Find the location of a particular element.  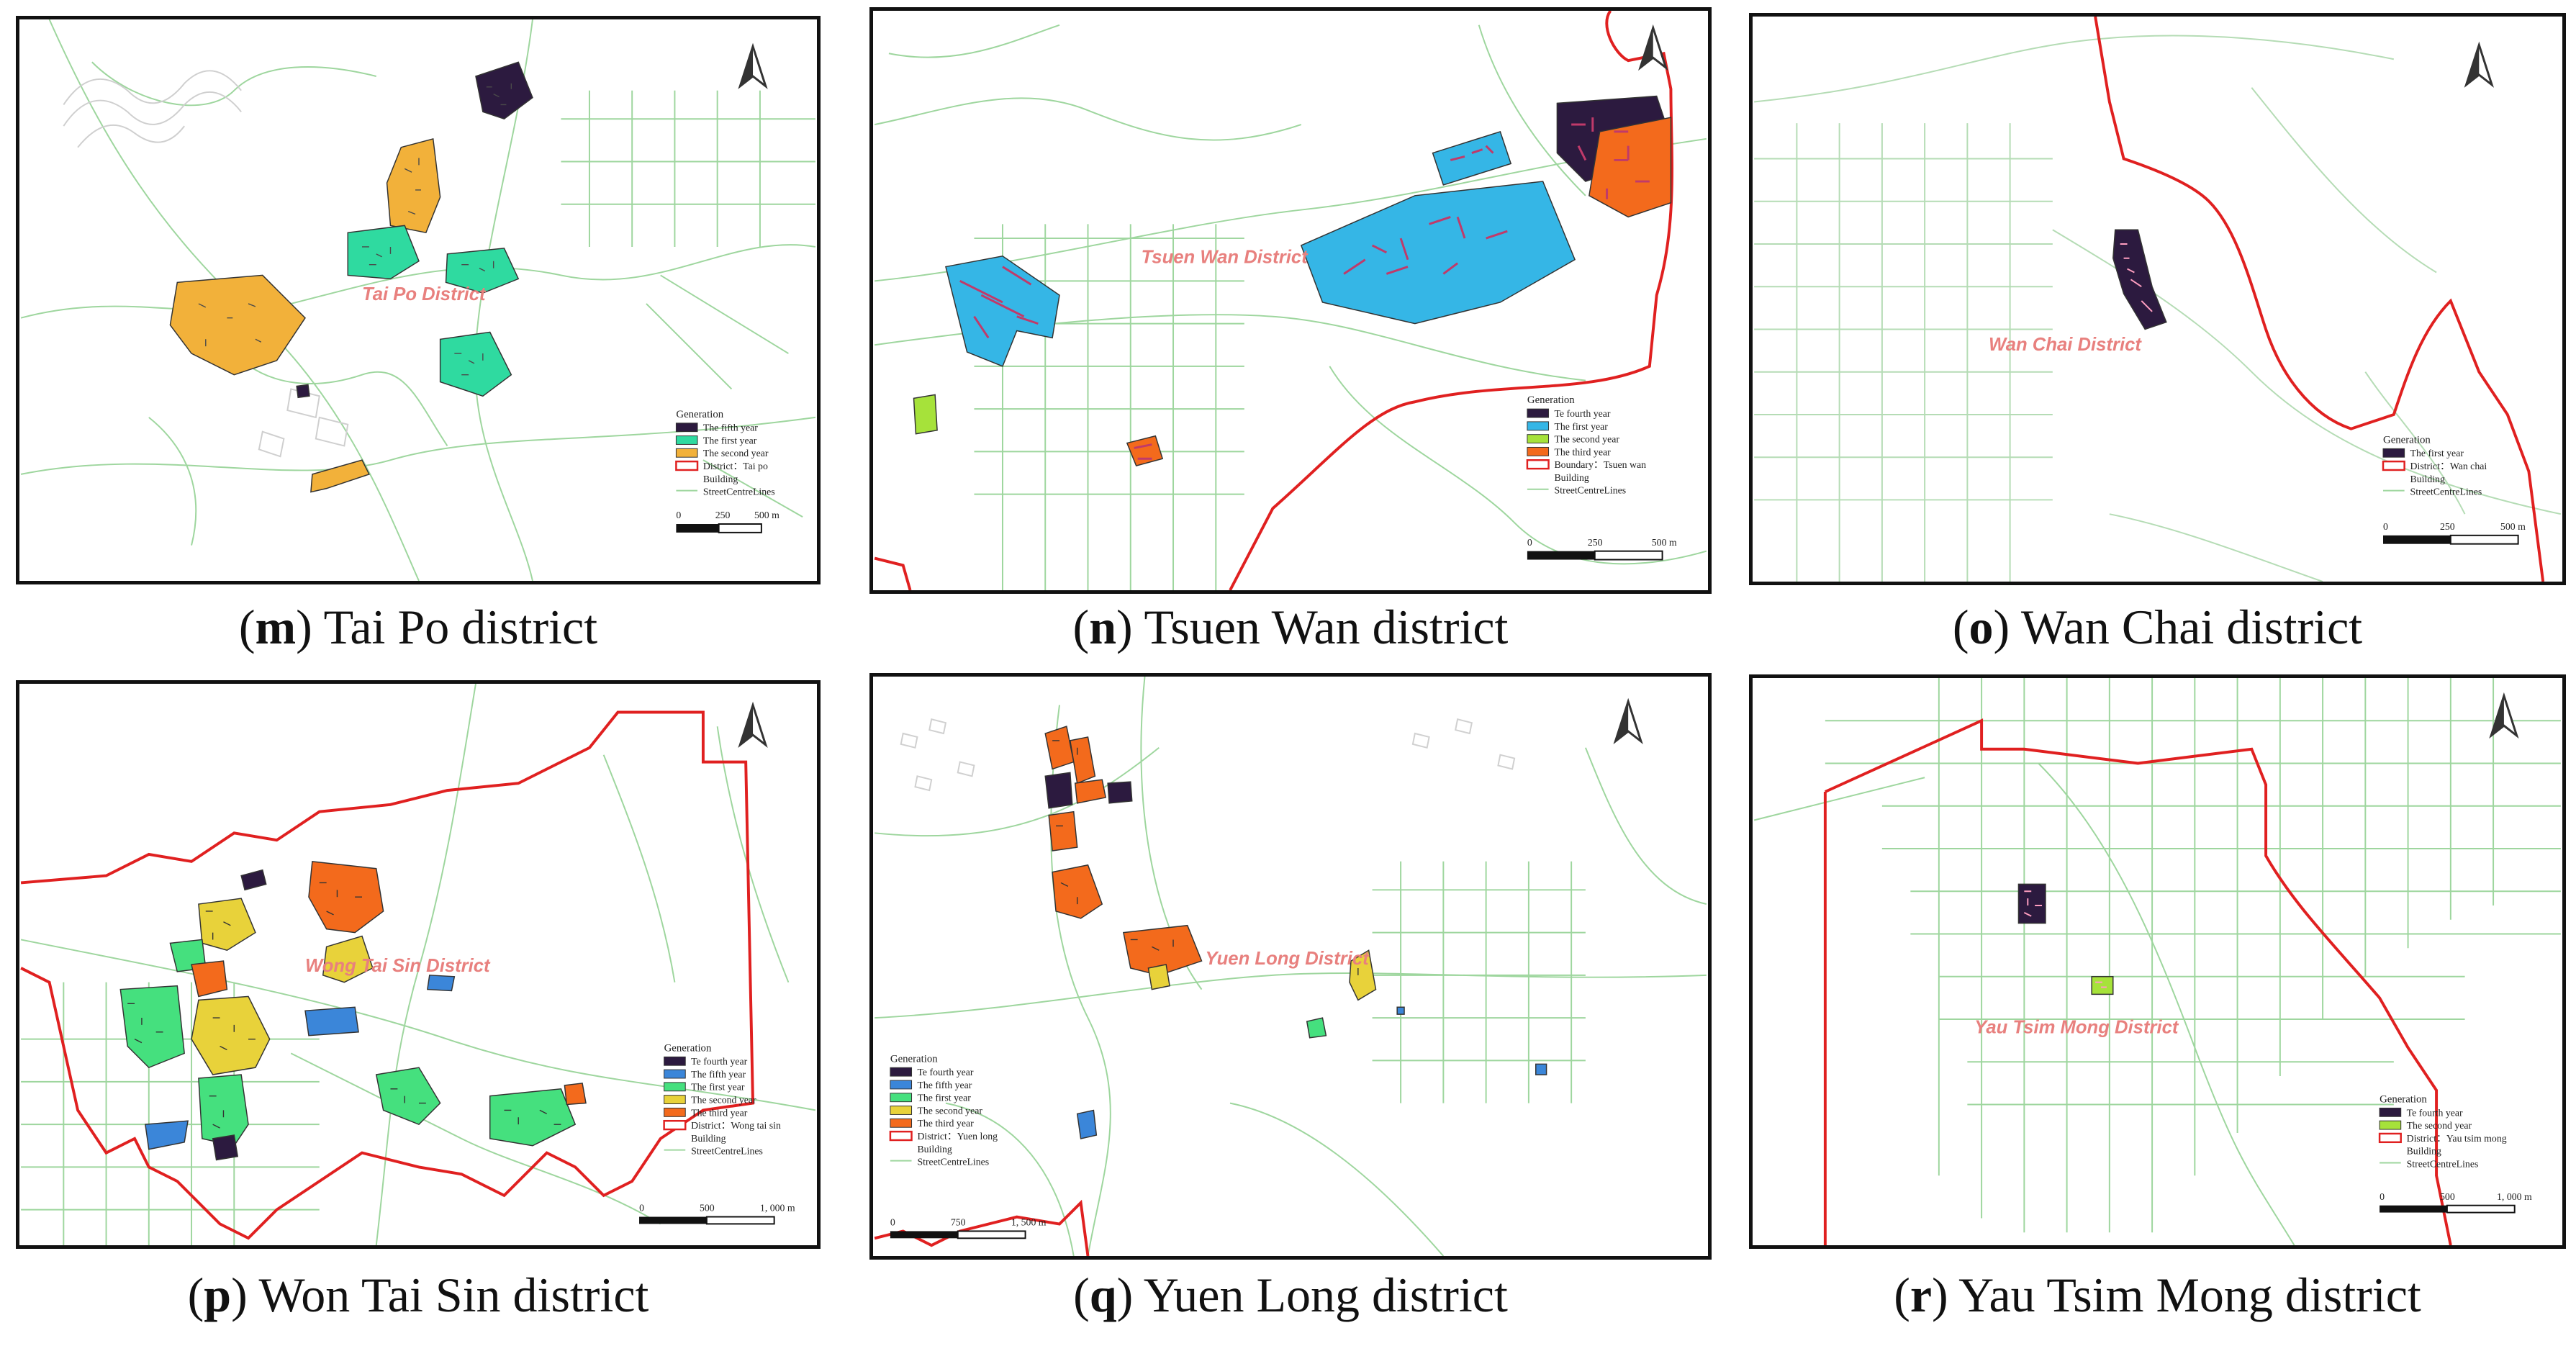

area-fifth-year-a is located at coordinates (441, 983).